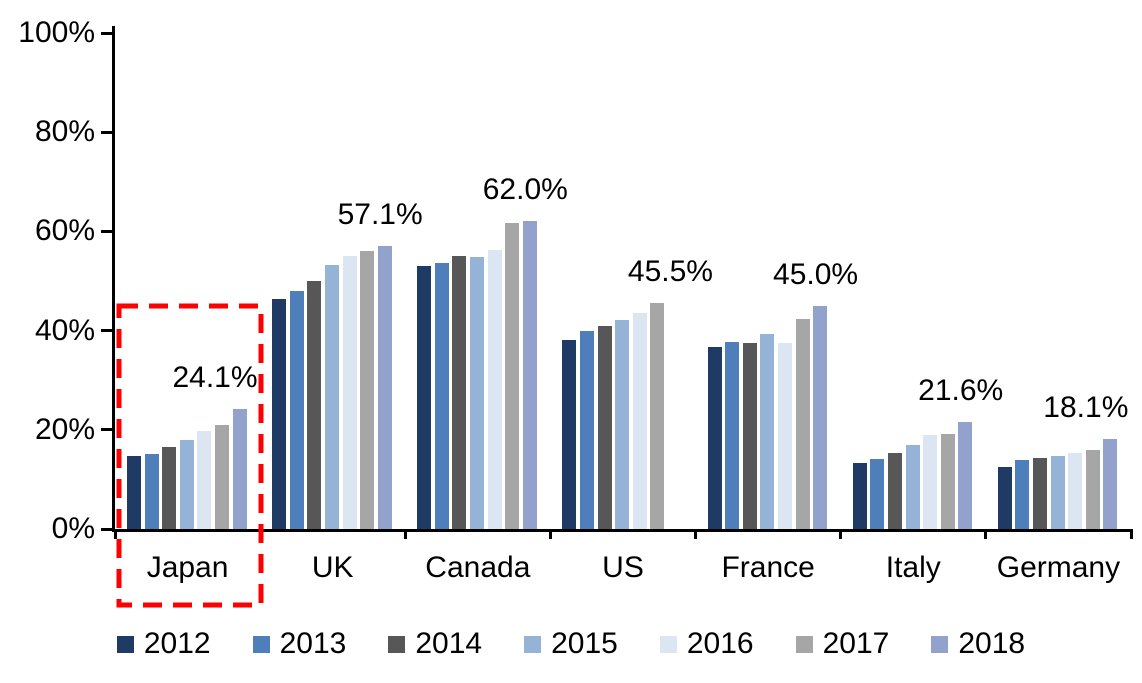 The height and width of the screenshot is (683, 1142). I want to click on y-tick-60-, so click(106, 231).